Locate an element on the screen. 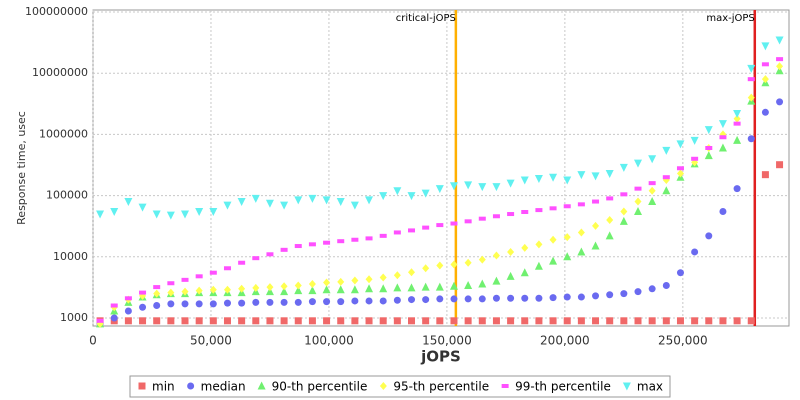 The width and height of the screenshot is (800, 400). legend is located at coordinates (400, 386).